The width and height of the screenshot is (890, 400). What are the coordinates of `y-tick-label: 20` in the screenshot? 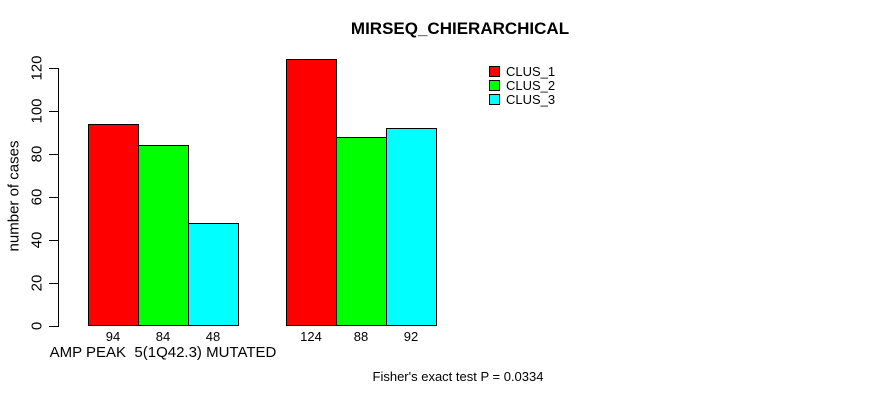 It's located at (37, 283).